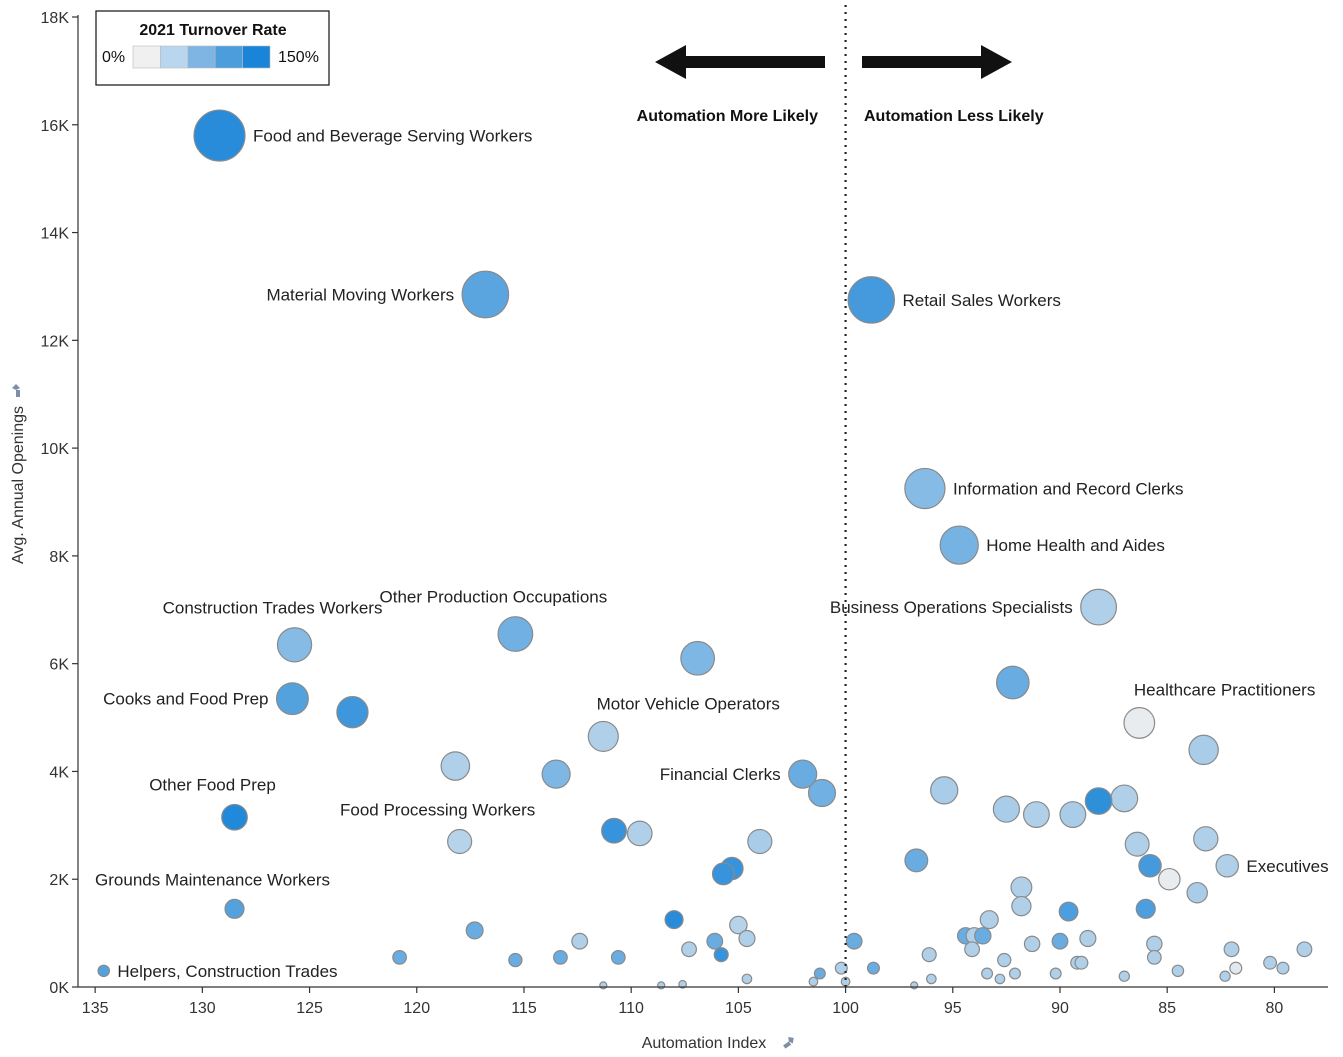 The width and height of the screenshot is (1343, 1057). What do you see at coordinates (219, 135) in the screenshot?
I see `bubble-food-and-beverage-serving-workers` at bounding box center [219, 135].